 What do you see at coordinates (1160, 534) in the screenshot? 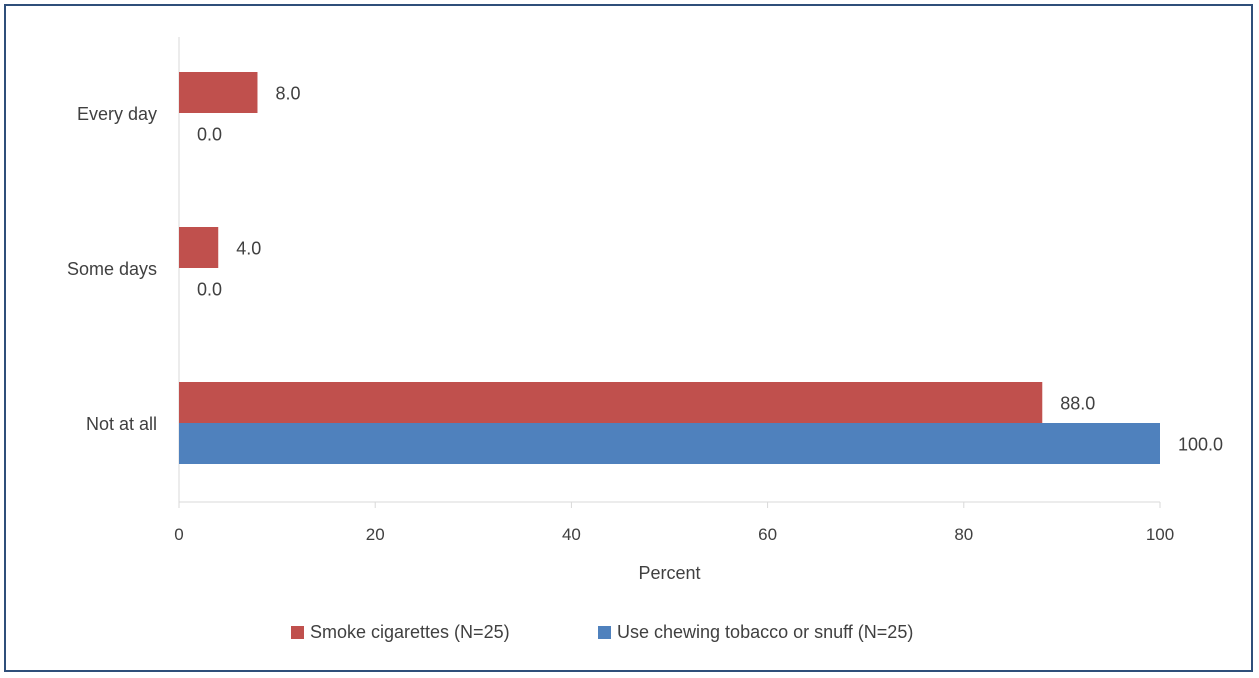
I see `x-tick-label: 100` at bounding box center [1160, 534].